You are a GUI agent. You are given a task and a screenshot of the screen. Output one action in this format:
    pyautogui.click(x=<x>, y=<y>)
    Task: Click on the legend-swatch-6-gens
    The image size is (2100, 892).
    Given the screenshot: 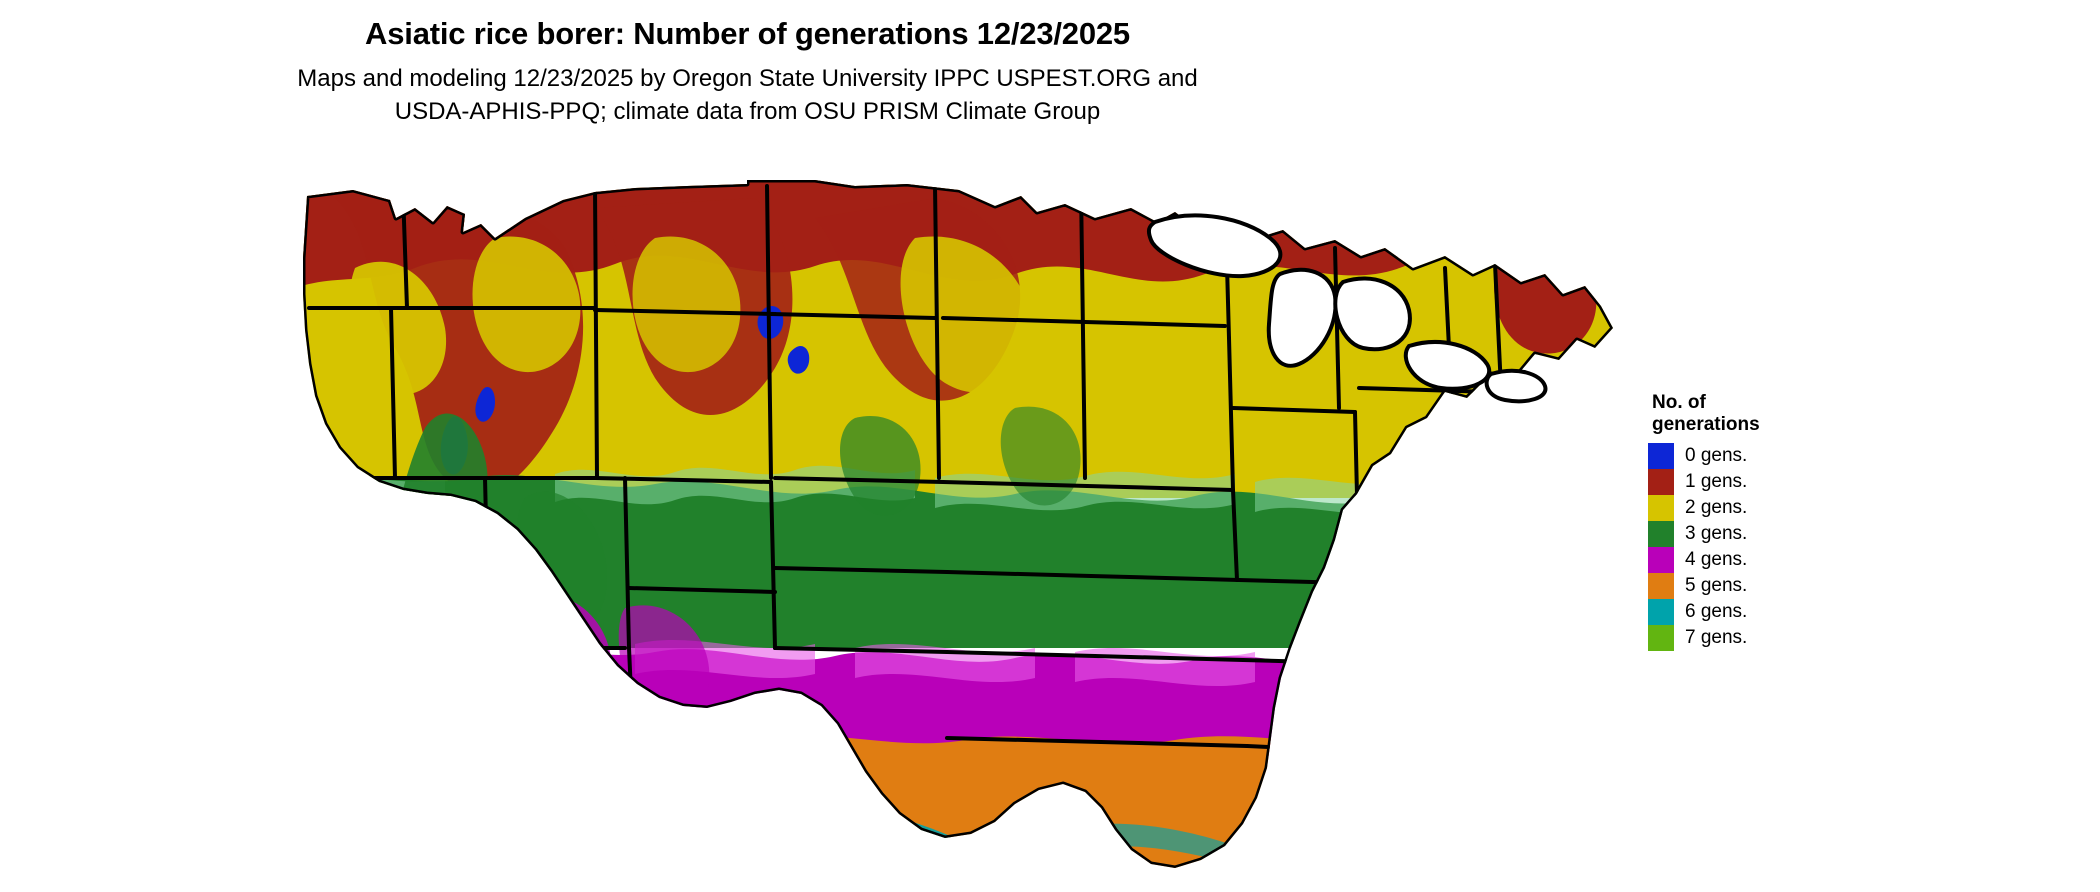 What is the action you would take?
    pyautogui.click(x=1661, y=612)
    